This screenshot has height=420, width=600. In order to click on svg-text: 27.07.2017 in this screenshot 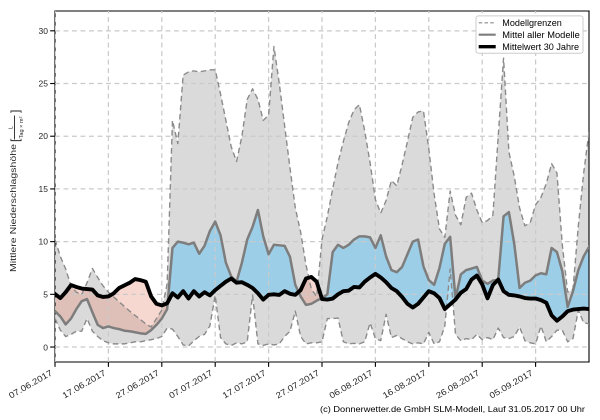, I will do `click(297, 383)`.